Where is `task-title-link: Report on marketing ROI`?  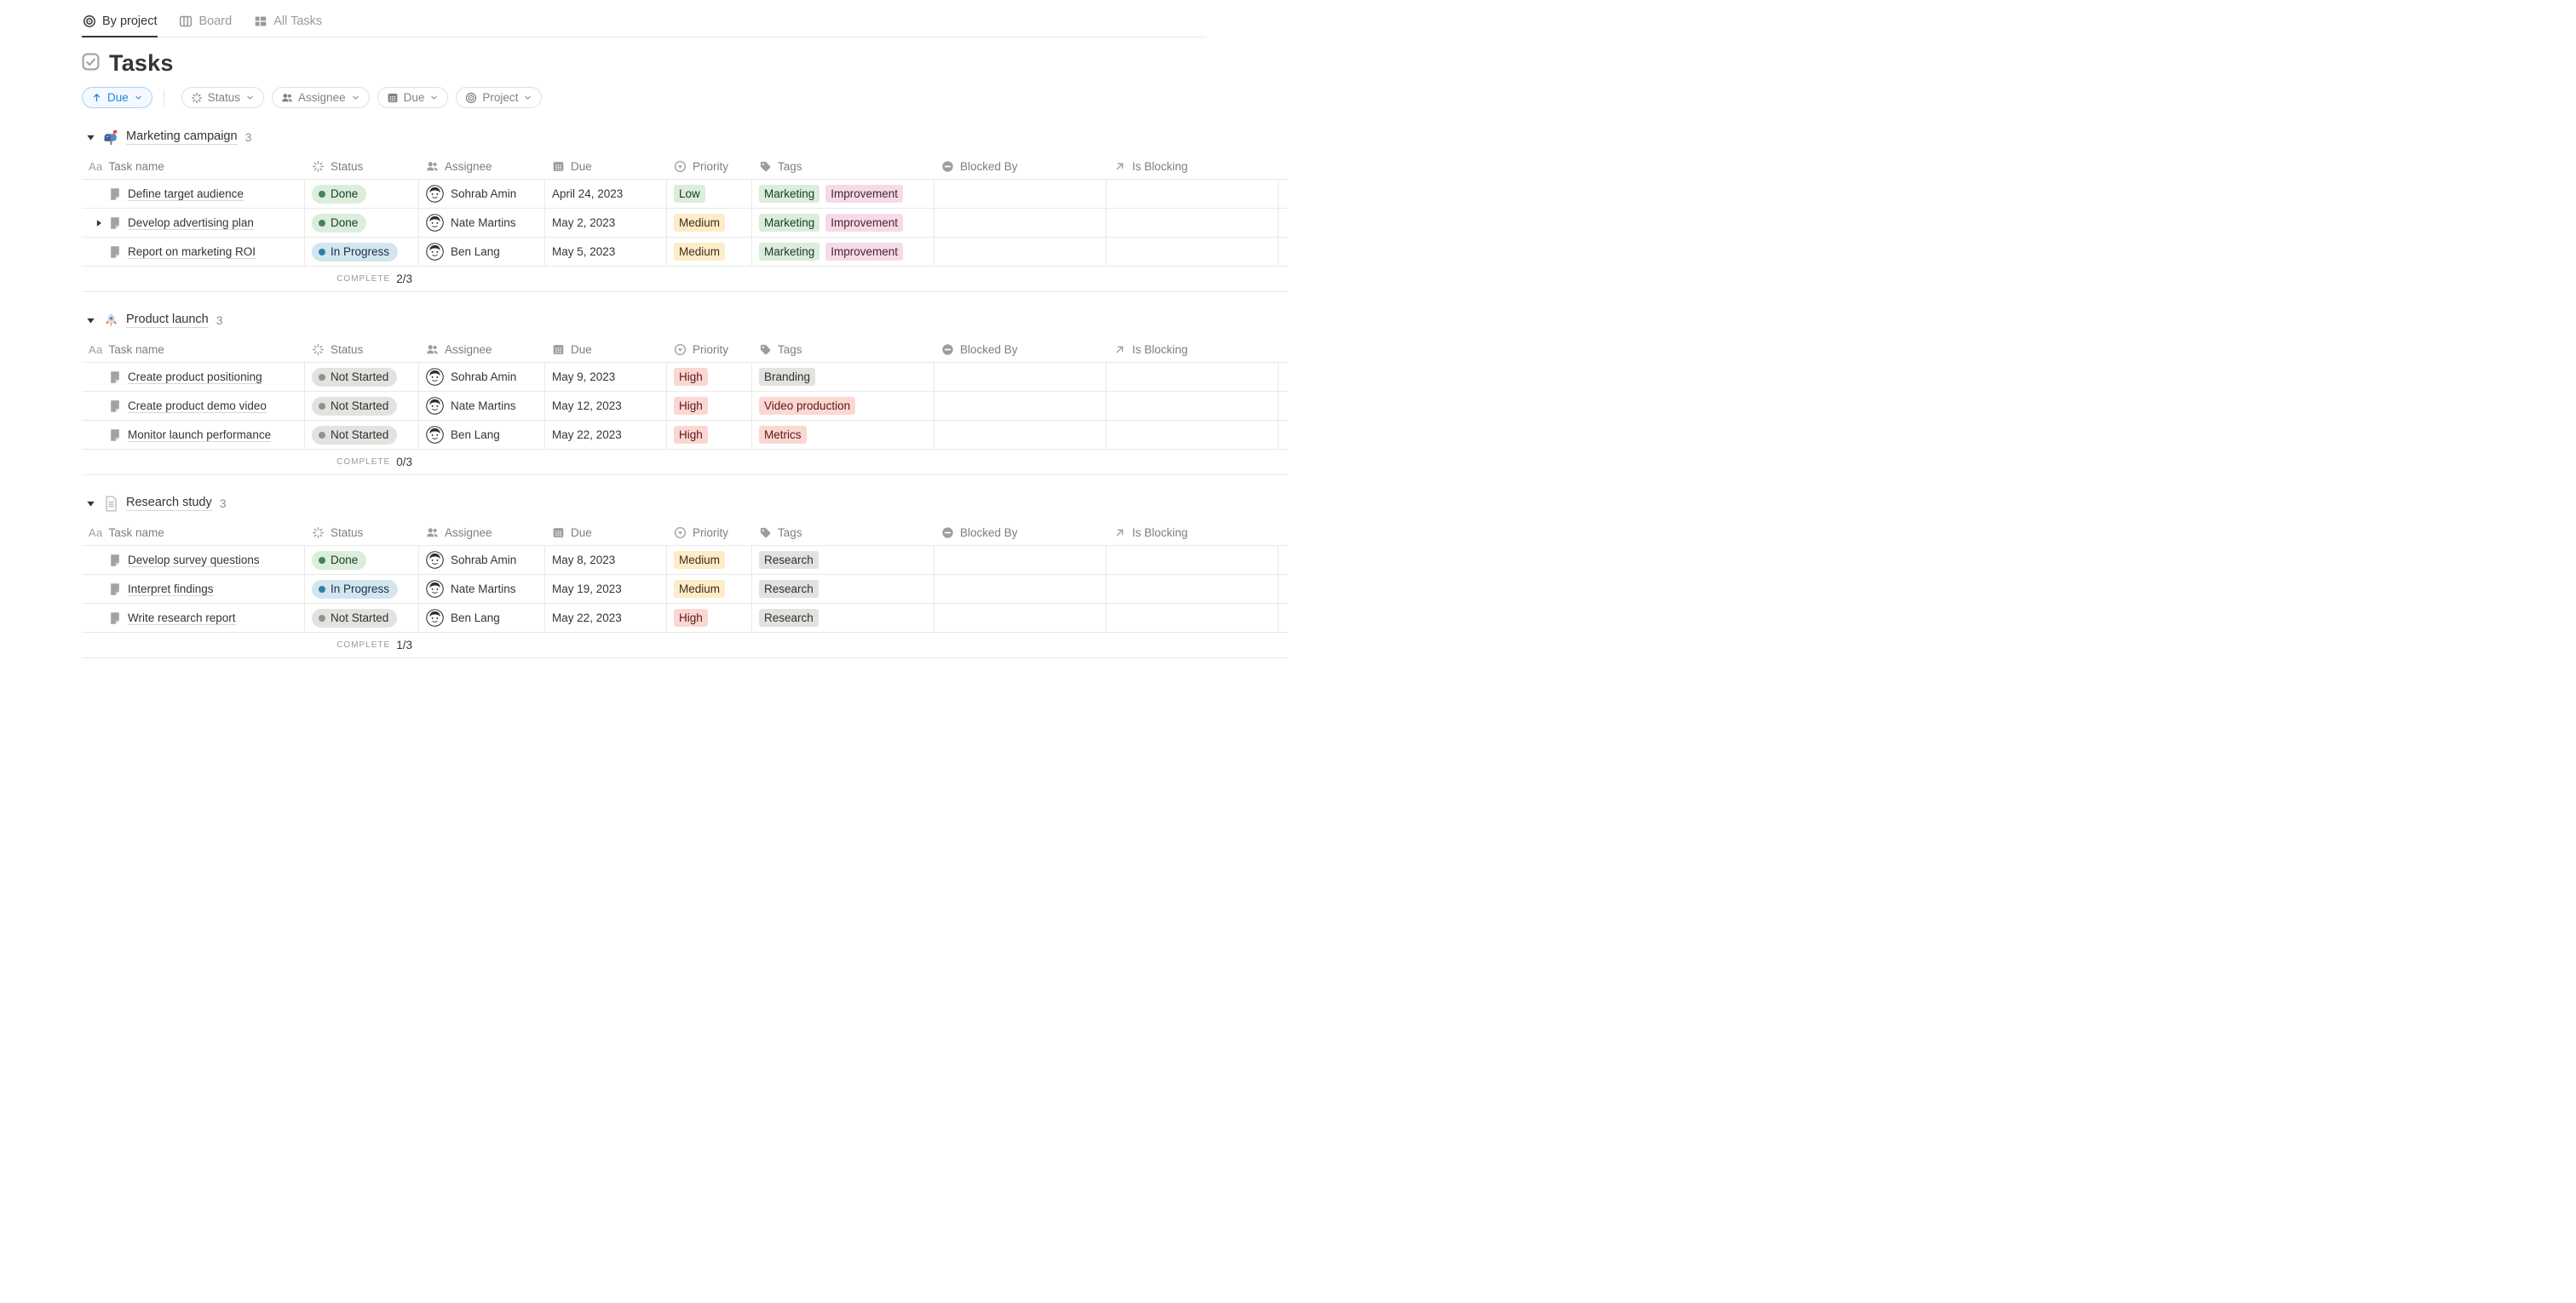 task-title-link: Report on marketing ROI is located at coordinates (192, 251).